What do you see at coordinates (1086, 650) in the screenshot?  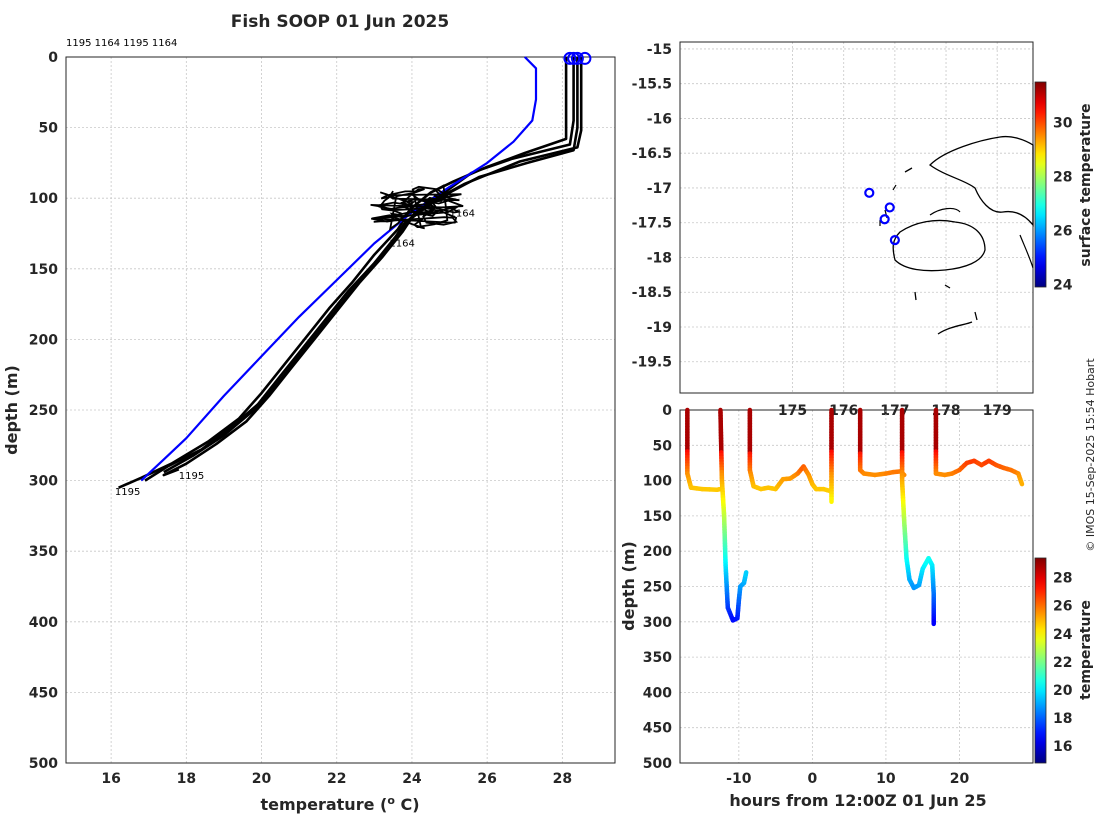 I see `track-colorbar-label: temperature` at bounding box center [1086, 650].